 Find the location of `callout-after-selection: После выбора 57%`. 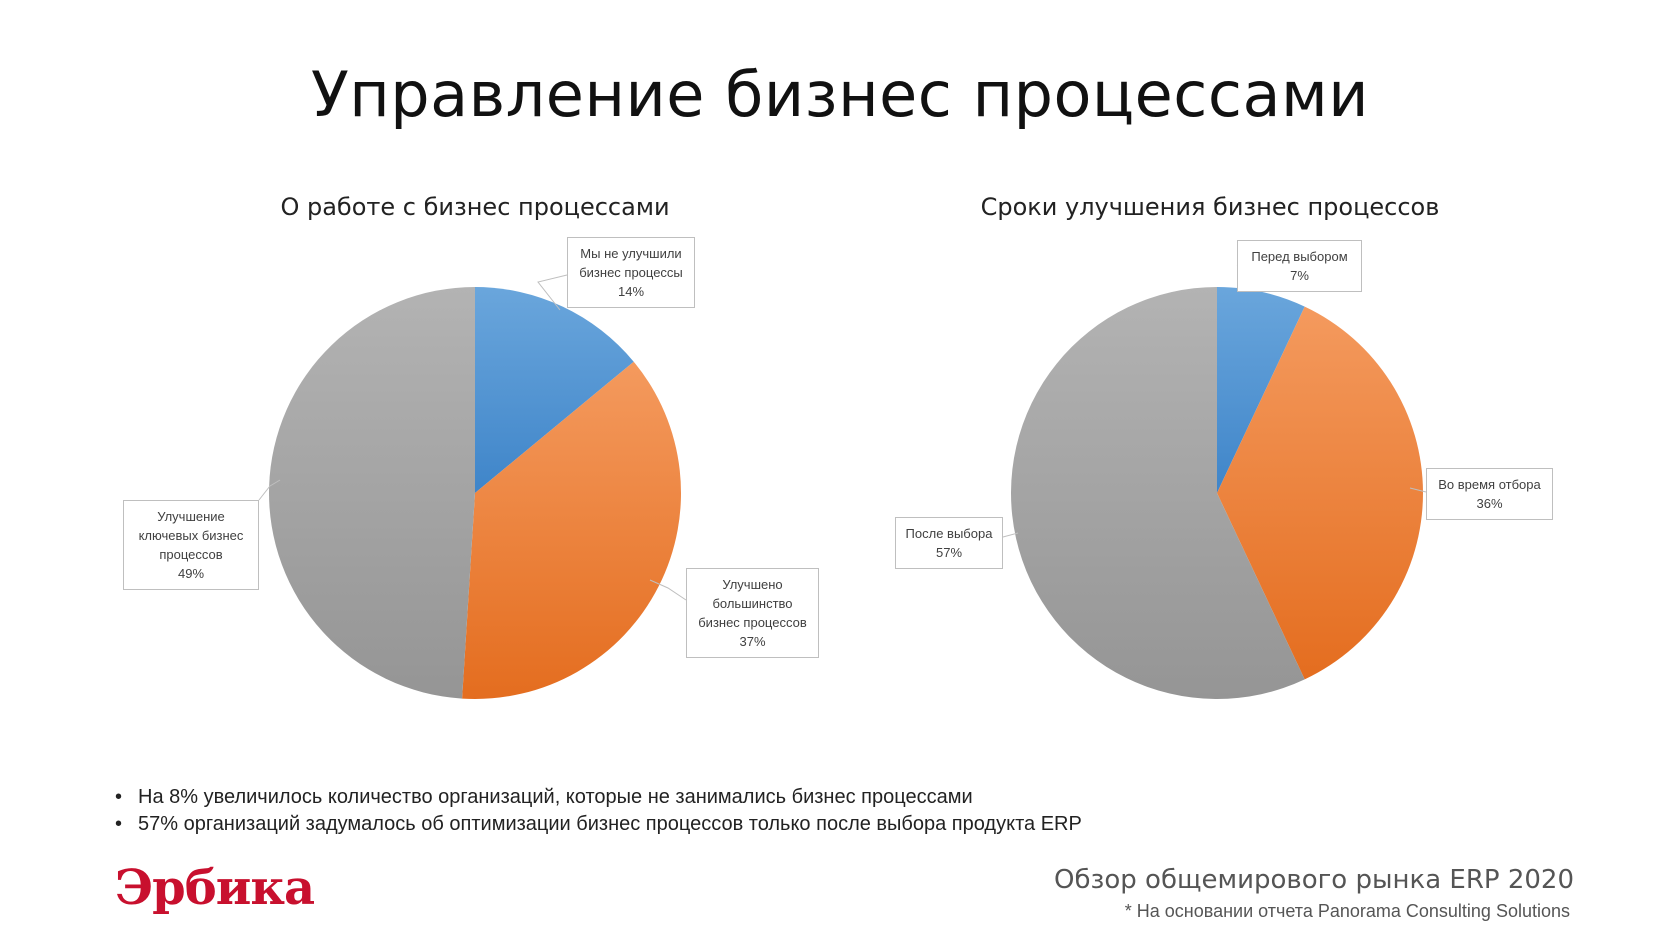

callout-after-selection: После выбора 57% is located at coordinates (949, 543).